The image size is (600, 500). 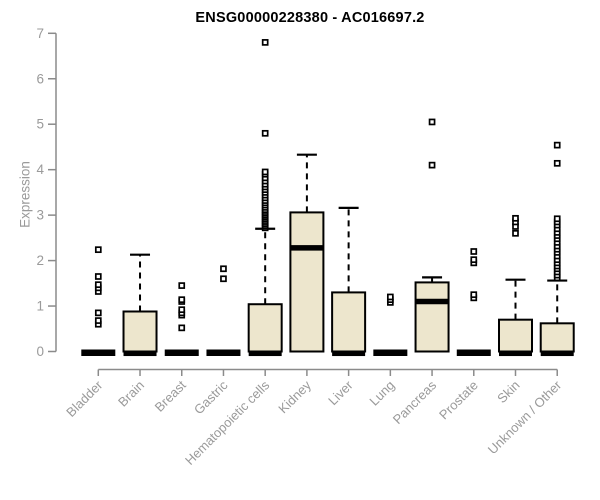 What do you see at coordinates (170, 395) in the screenshot?
I see `category-label: Breast` at bounding box center [170, 395].